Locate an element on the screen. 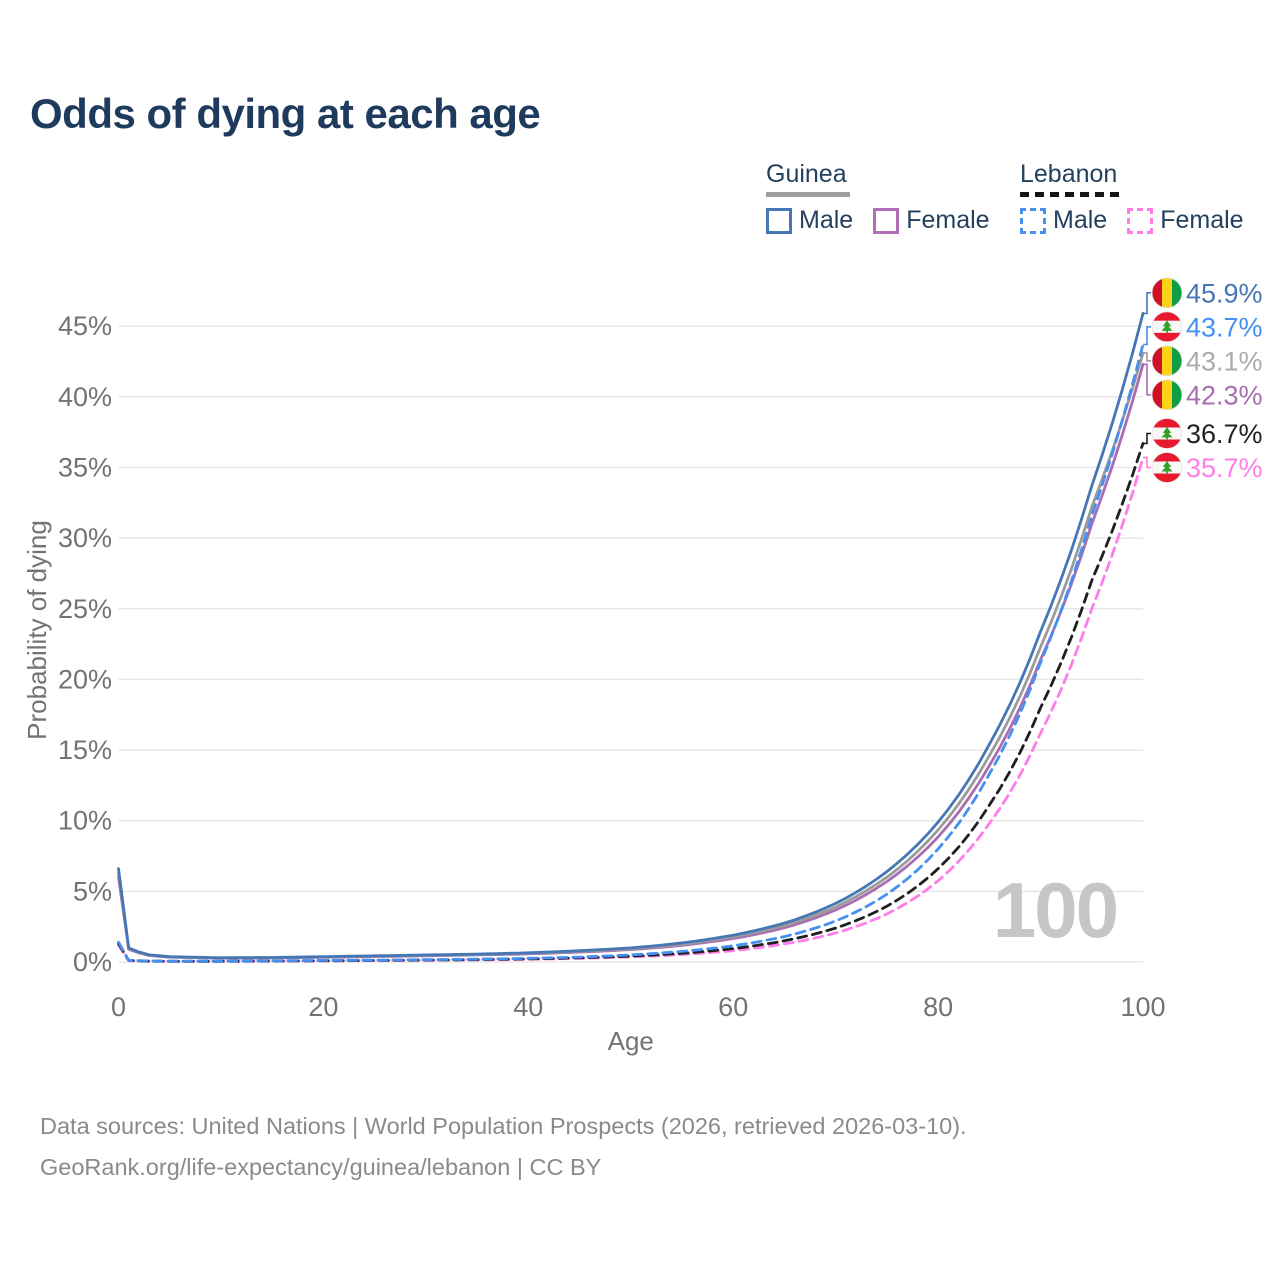  x-tick-label: 60 is located at coordinates (733, 1007).